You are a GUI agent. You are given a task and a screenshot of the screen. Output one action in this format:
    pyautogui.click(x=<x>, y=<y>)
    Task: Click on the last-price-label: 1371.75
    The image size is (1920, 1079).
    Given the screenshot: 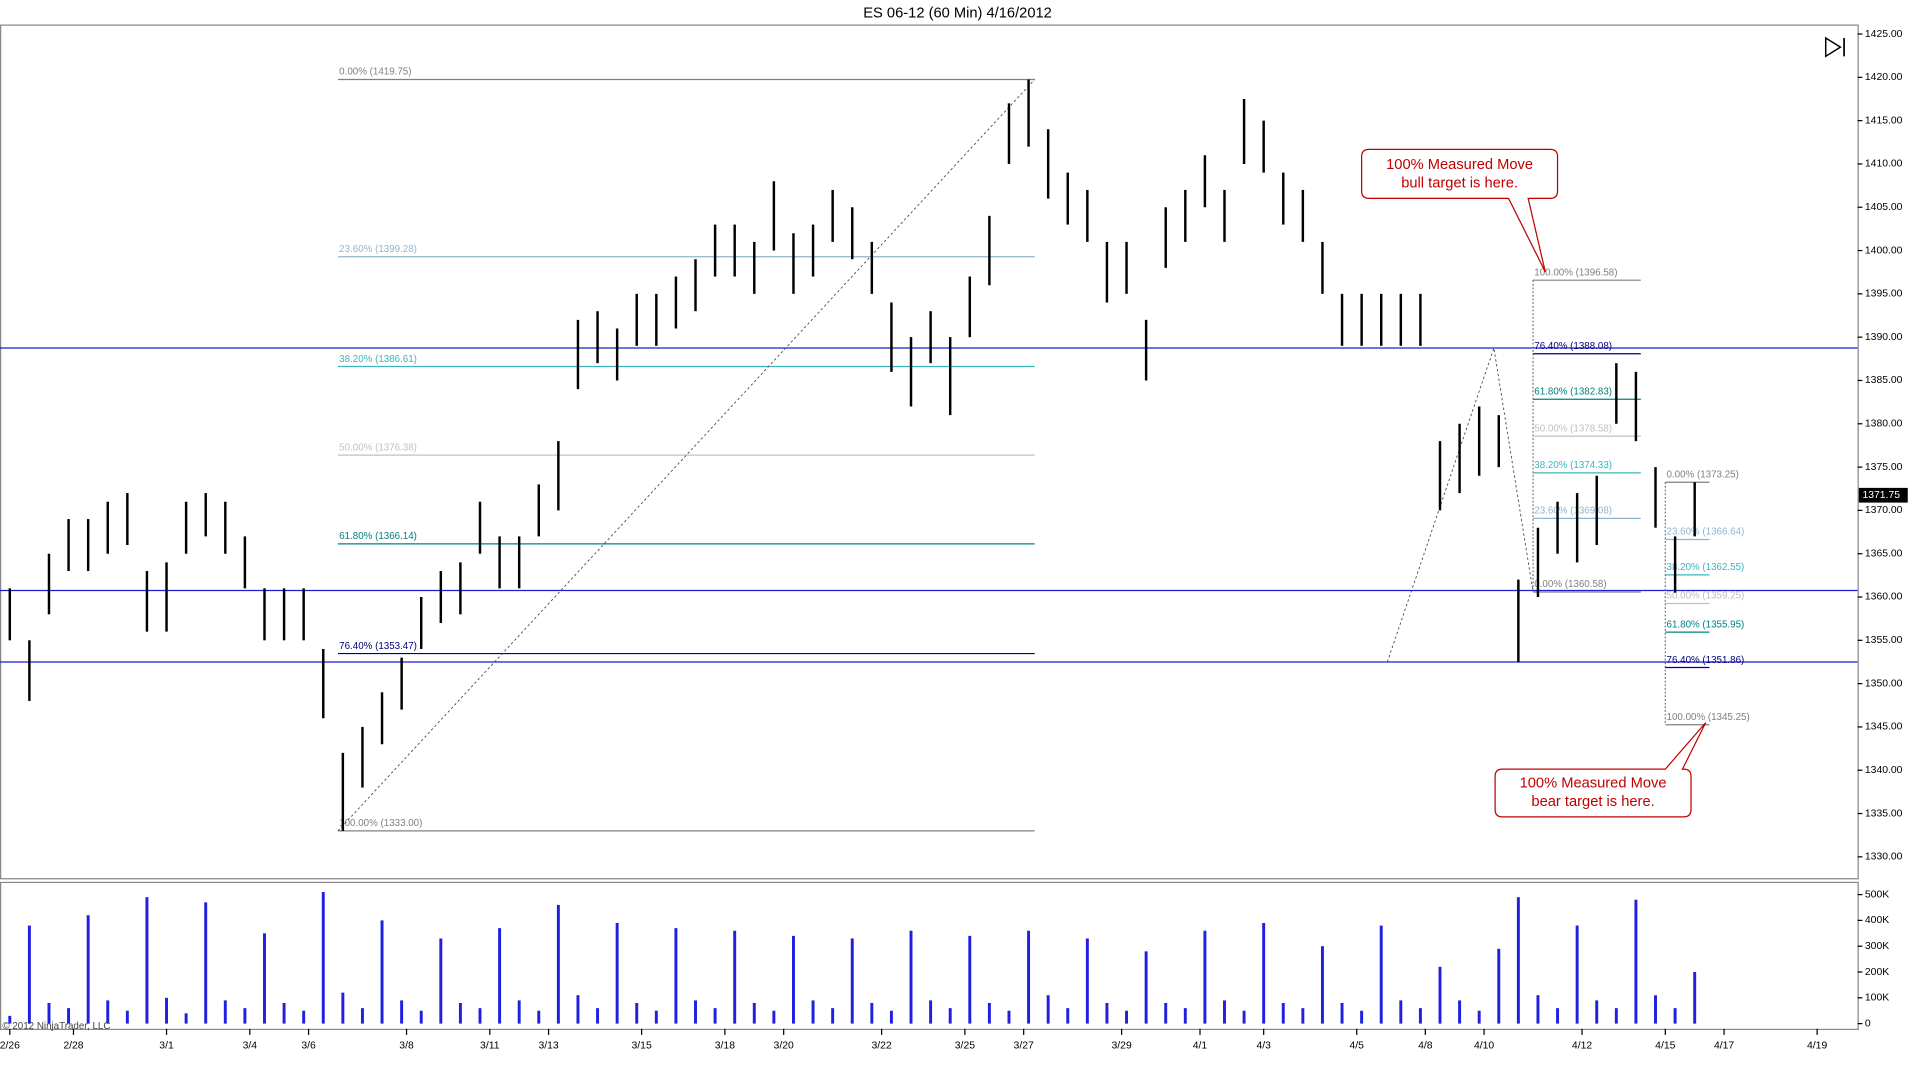 What is the action you would take?
    pyautogui.click(x=1881, y=495)
    